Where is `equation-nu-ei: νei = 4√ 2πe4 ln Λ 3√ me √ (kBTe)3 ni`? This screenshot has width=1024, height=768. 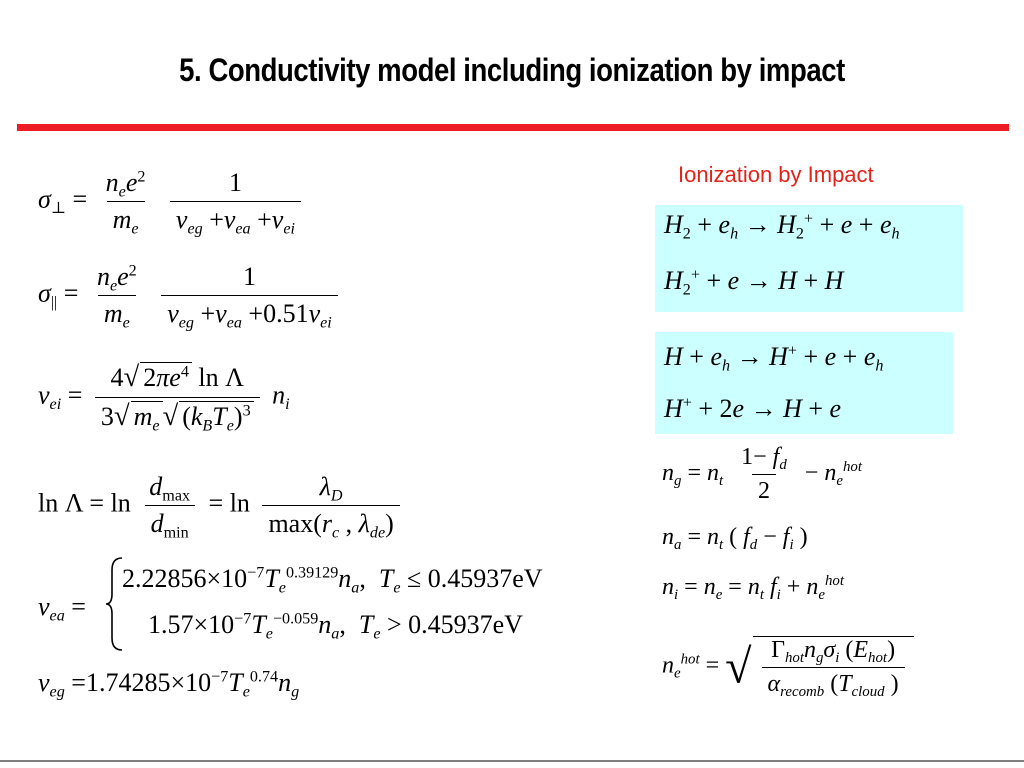 equation-nu-ei: νei = 4√ 2πe4 ln Λ 3√ me √ (kBTe)3 ni is located at coordinates (164, 398).